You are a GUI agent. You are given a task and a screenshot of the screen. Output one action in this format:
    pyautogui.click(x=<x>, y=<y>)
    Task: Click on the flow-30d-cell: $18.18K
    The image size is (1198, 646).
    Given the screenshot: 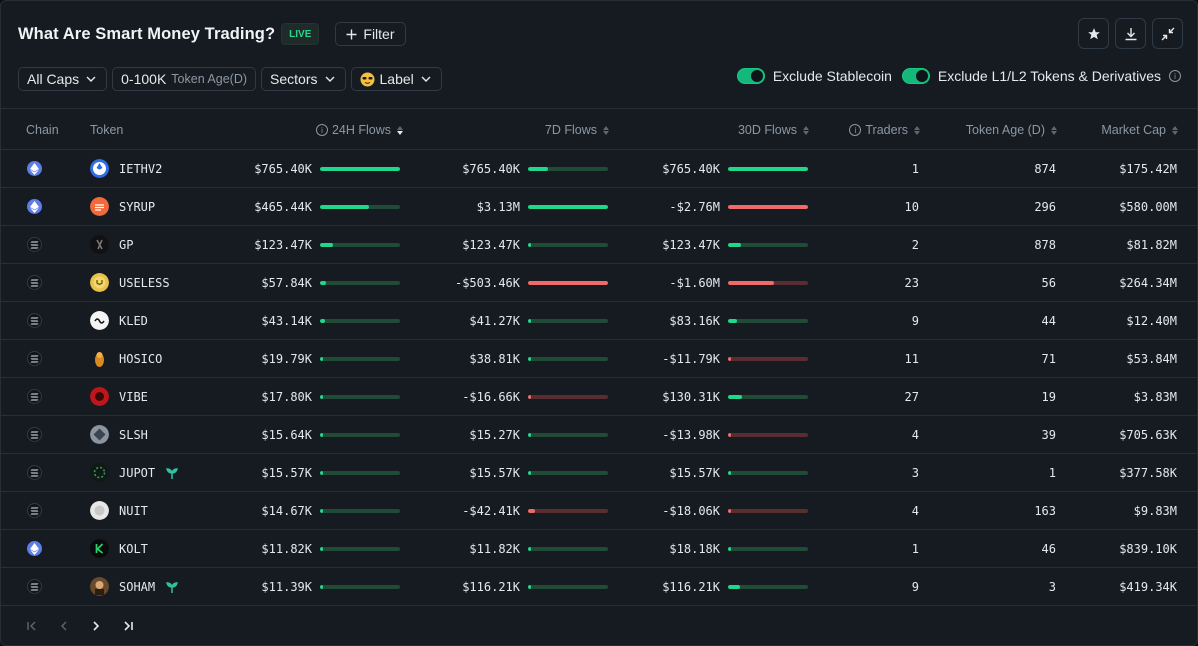 What is the action you would take?
    pyautogui.click(x=732, y=548)
    